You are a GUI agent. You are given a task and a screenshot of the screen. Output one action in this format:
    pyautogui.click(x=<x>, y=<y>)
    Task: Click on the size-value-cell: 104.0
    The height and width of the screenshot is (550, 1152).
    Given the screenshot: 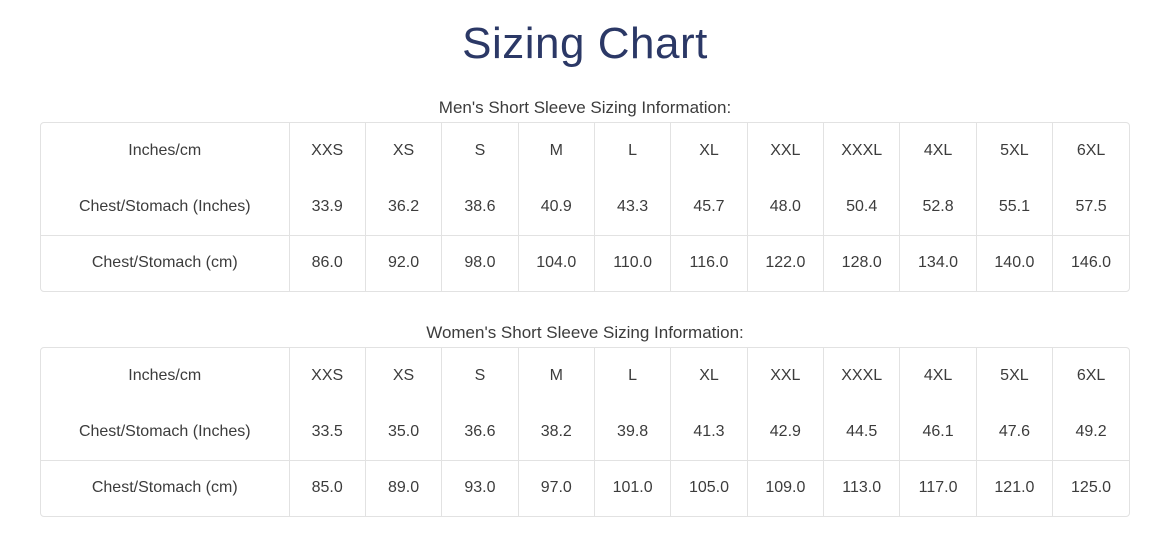 What is the action you would take?
    pyautogui.click(x=556, y=263)
    